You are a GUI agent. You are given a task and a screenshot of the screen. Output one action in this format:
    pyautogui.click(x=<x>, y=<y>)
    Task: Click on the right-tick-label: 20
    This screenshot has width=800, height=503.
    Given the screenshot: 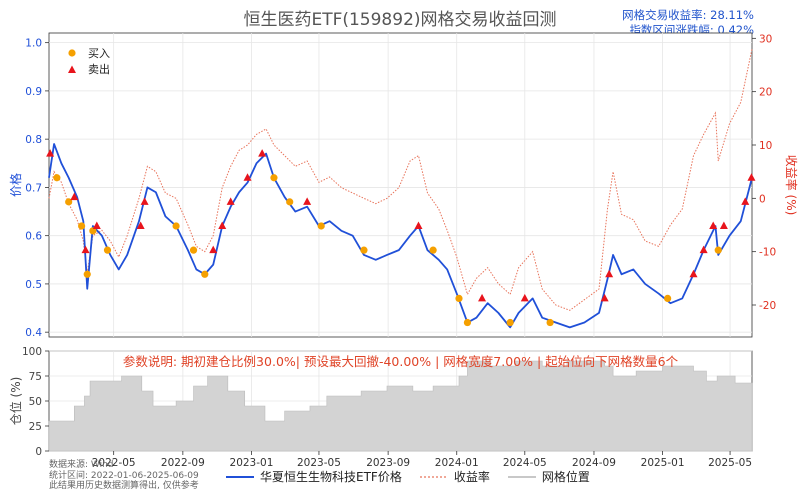 What is the action you would take?
    pyautogui.click(x=765, y=93)
    